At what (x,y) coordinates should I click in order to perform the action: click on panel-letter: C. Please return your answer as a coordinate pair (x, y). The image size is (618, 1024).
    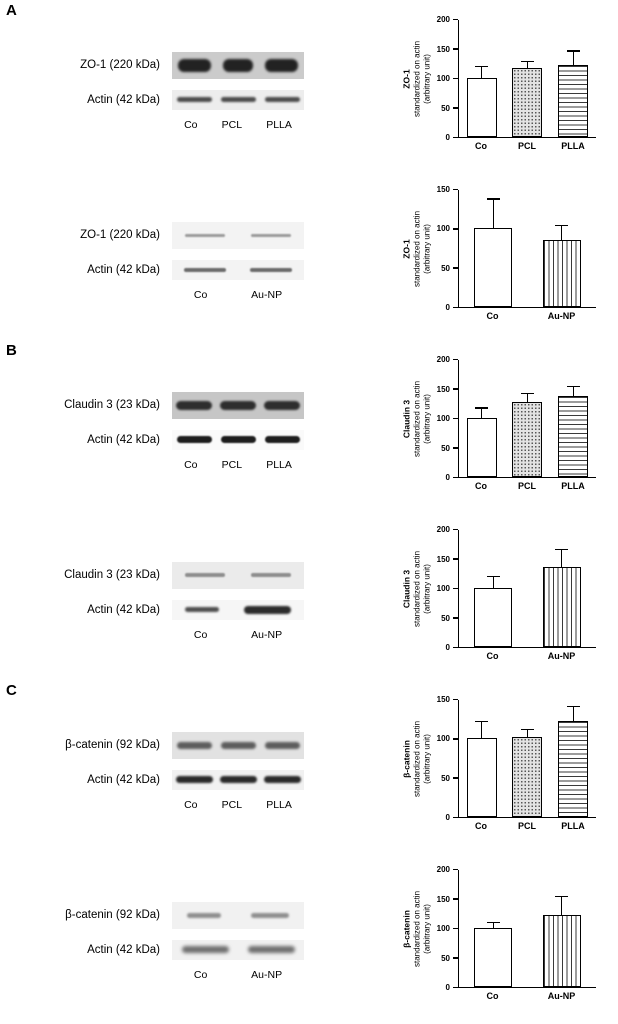
    Looking at the image, I should click on (11, 690).